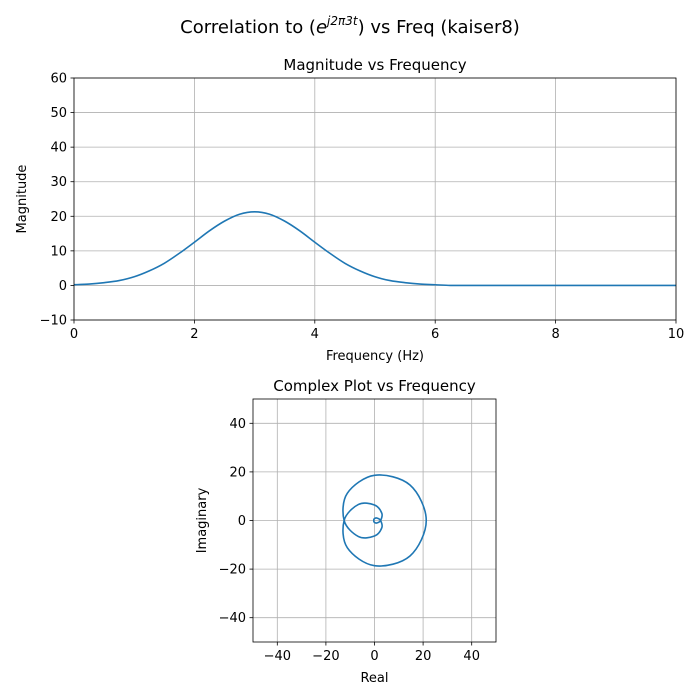 This screenshot has width=700, height=700. I want to click on axes-frame, so click(374, 520).